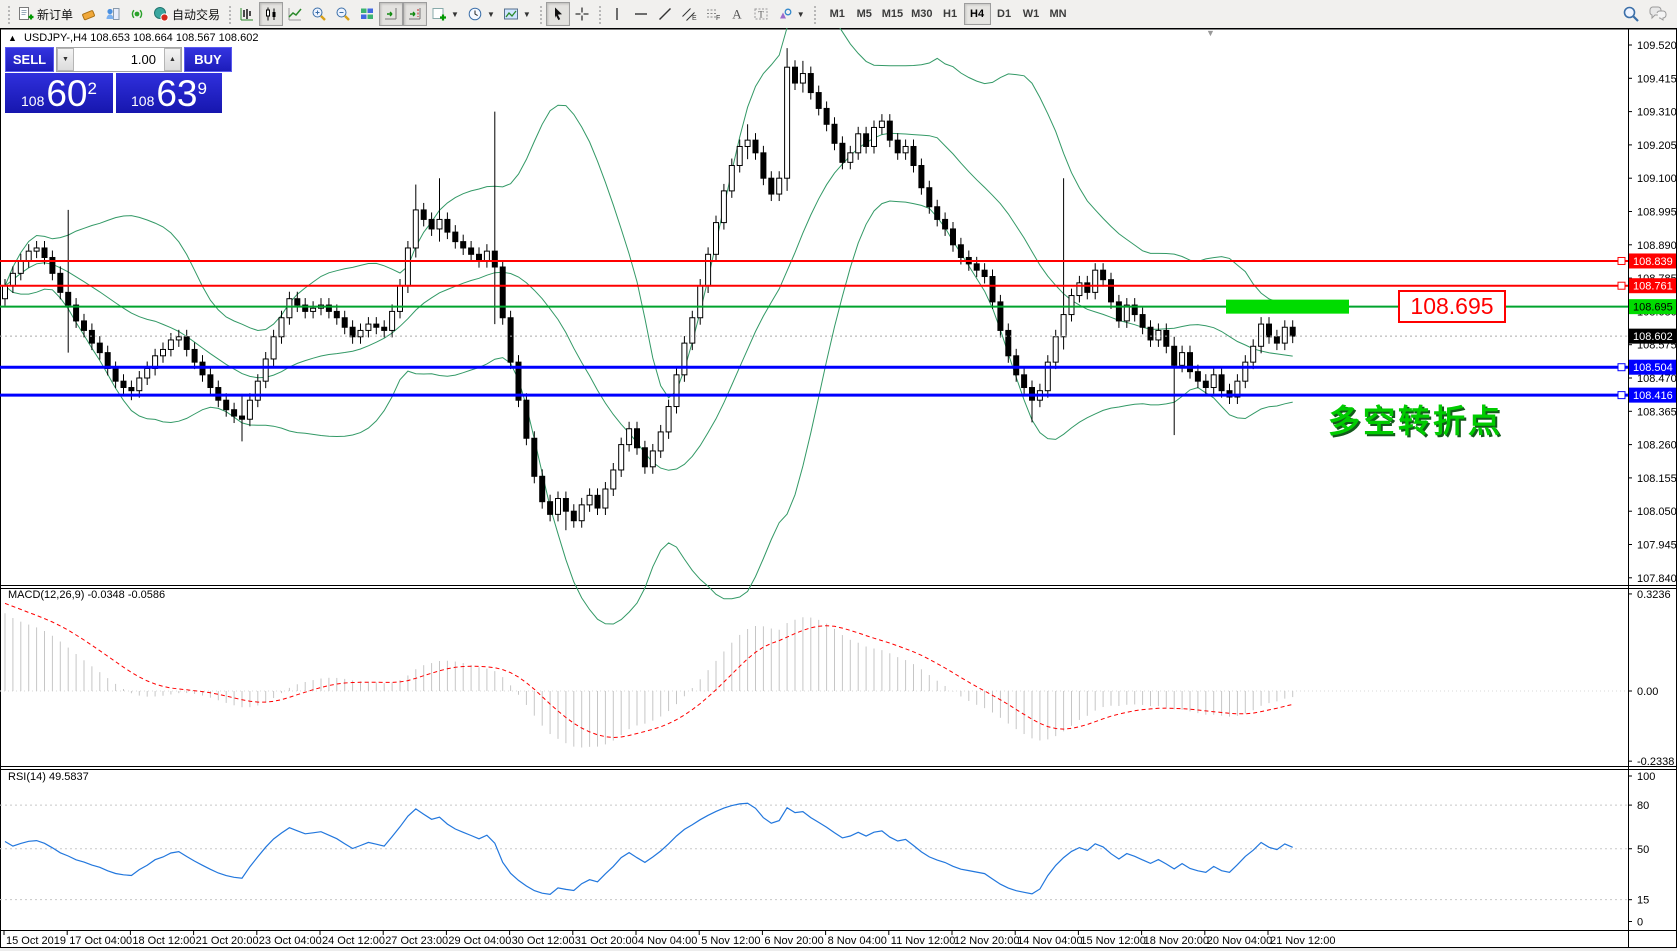 Image resolution: width=1677 pixels, height=951 pixels. Describe the element at coordinates (785, 14) in the screenshot. I see `shapes-icon` at that location.